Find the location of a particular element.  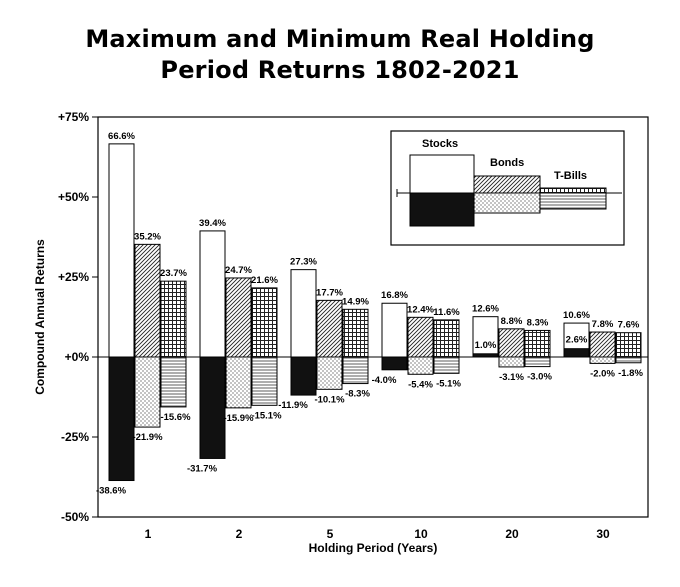

data-label-tbills-min: -1.8% is located at coordinates (630, 373).